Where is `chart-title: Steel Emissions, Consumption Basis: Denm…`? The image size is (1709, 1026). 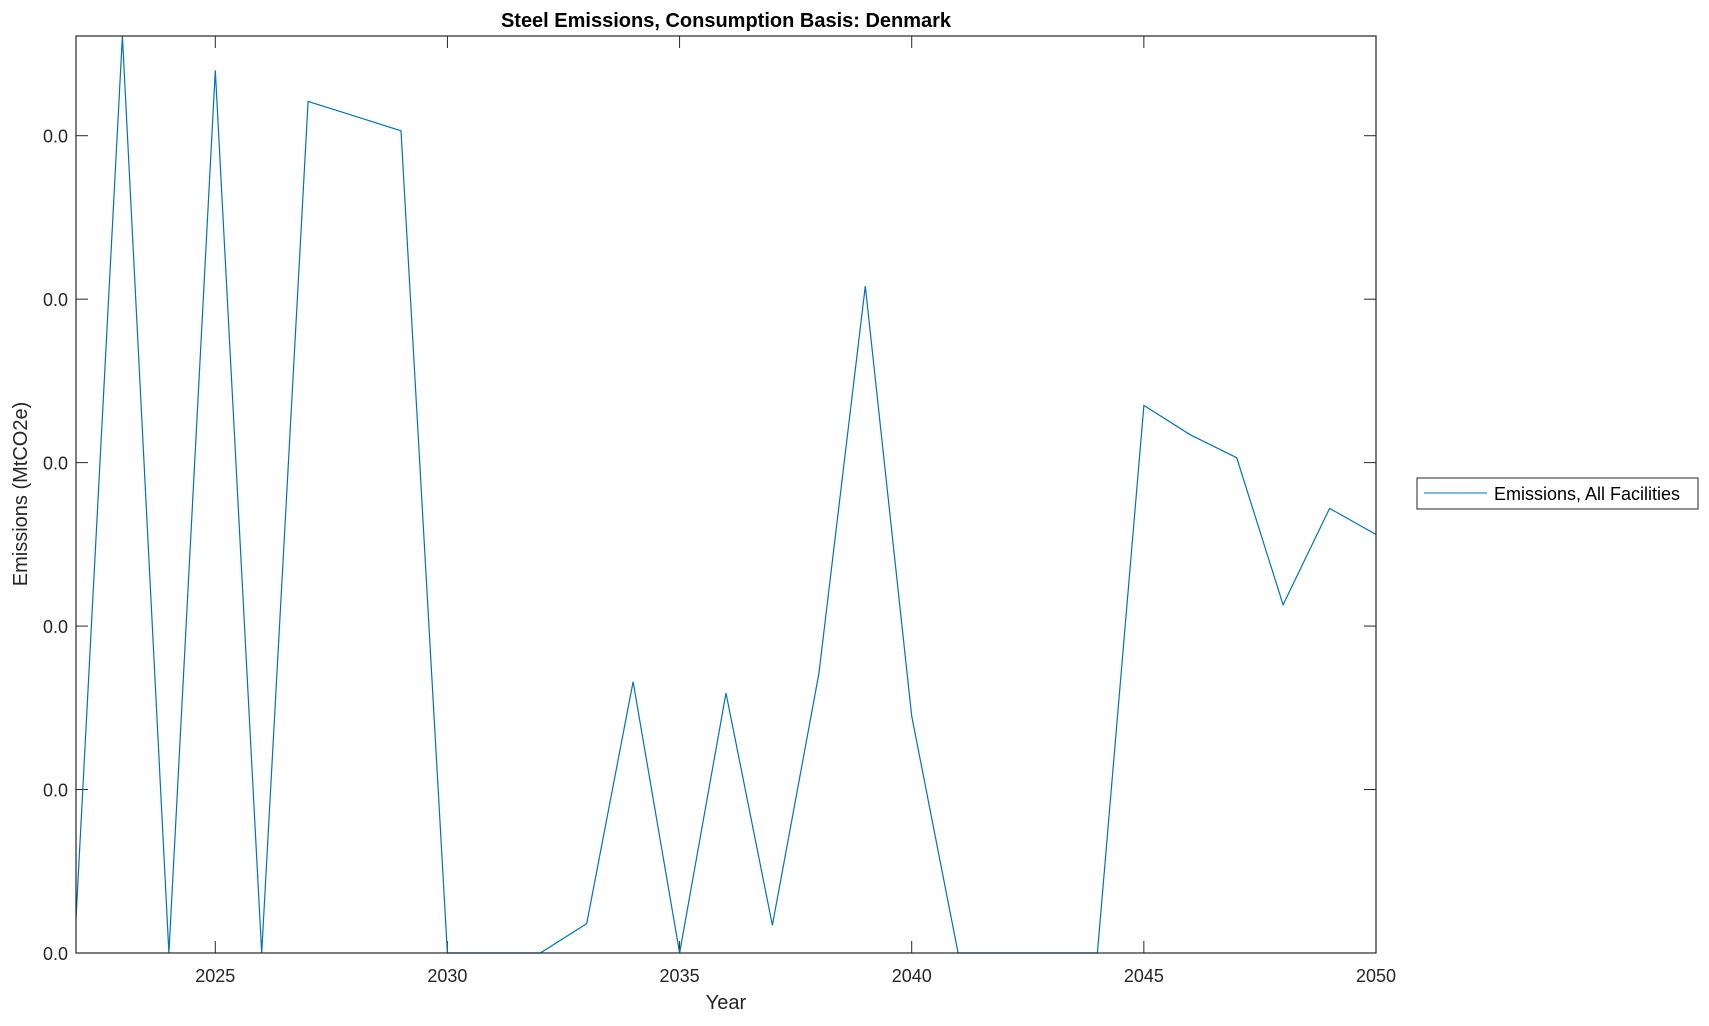
chart-title: Steel Emissions, Consumption Basis: Denm… is located at coordinates (726, 21).